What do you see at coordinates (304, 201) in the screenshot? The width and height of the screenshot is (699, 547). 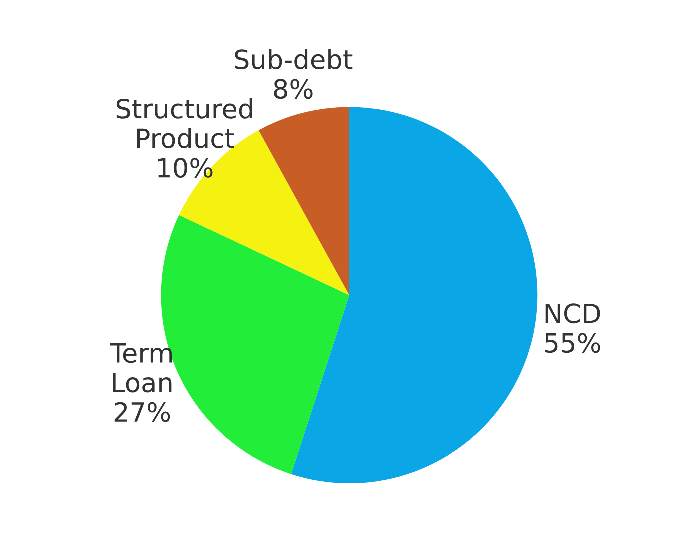 I see `pie-slice` at bounding box center [304, 201].